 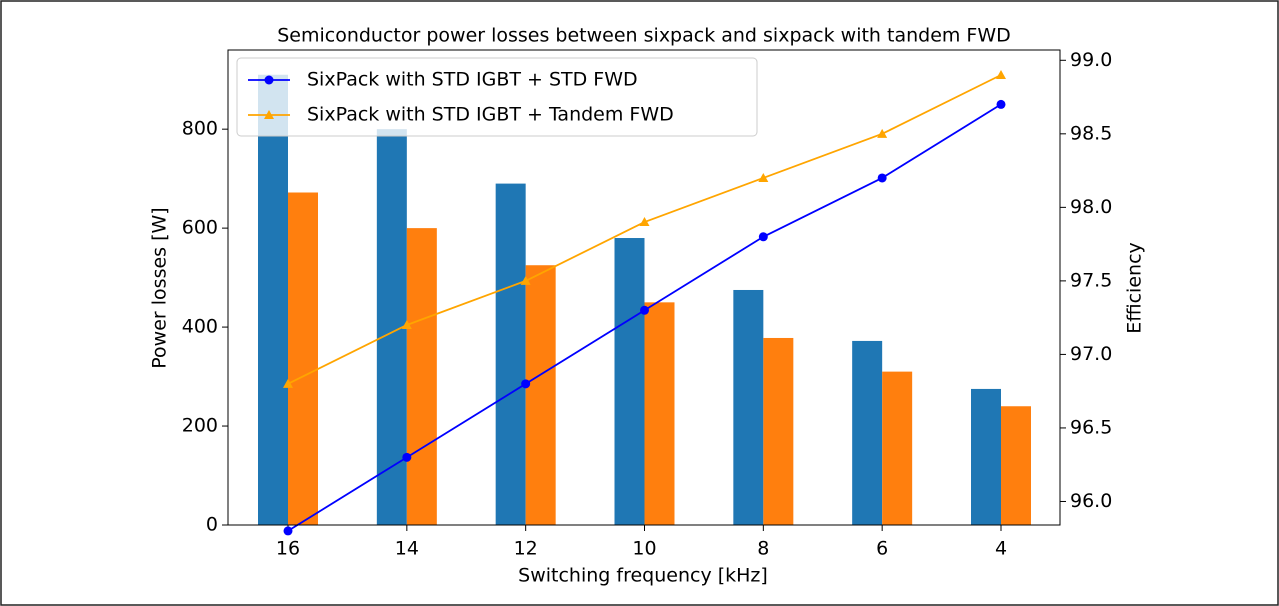 I want to click on x-tick-label: 8, so click(x=763, y=549).